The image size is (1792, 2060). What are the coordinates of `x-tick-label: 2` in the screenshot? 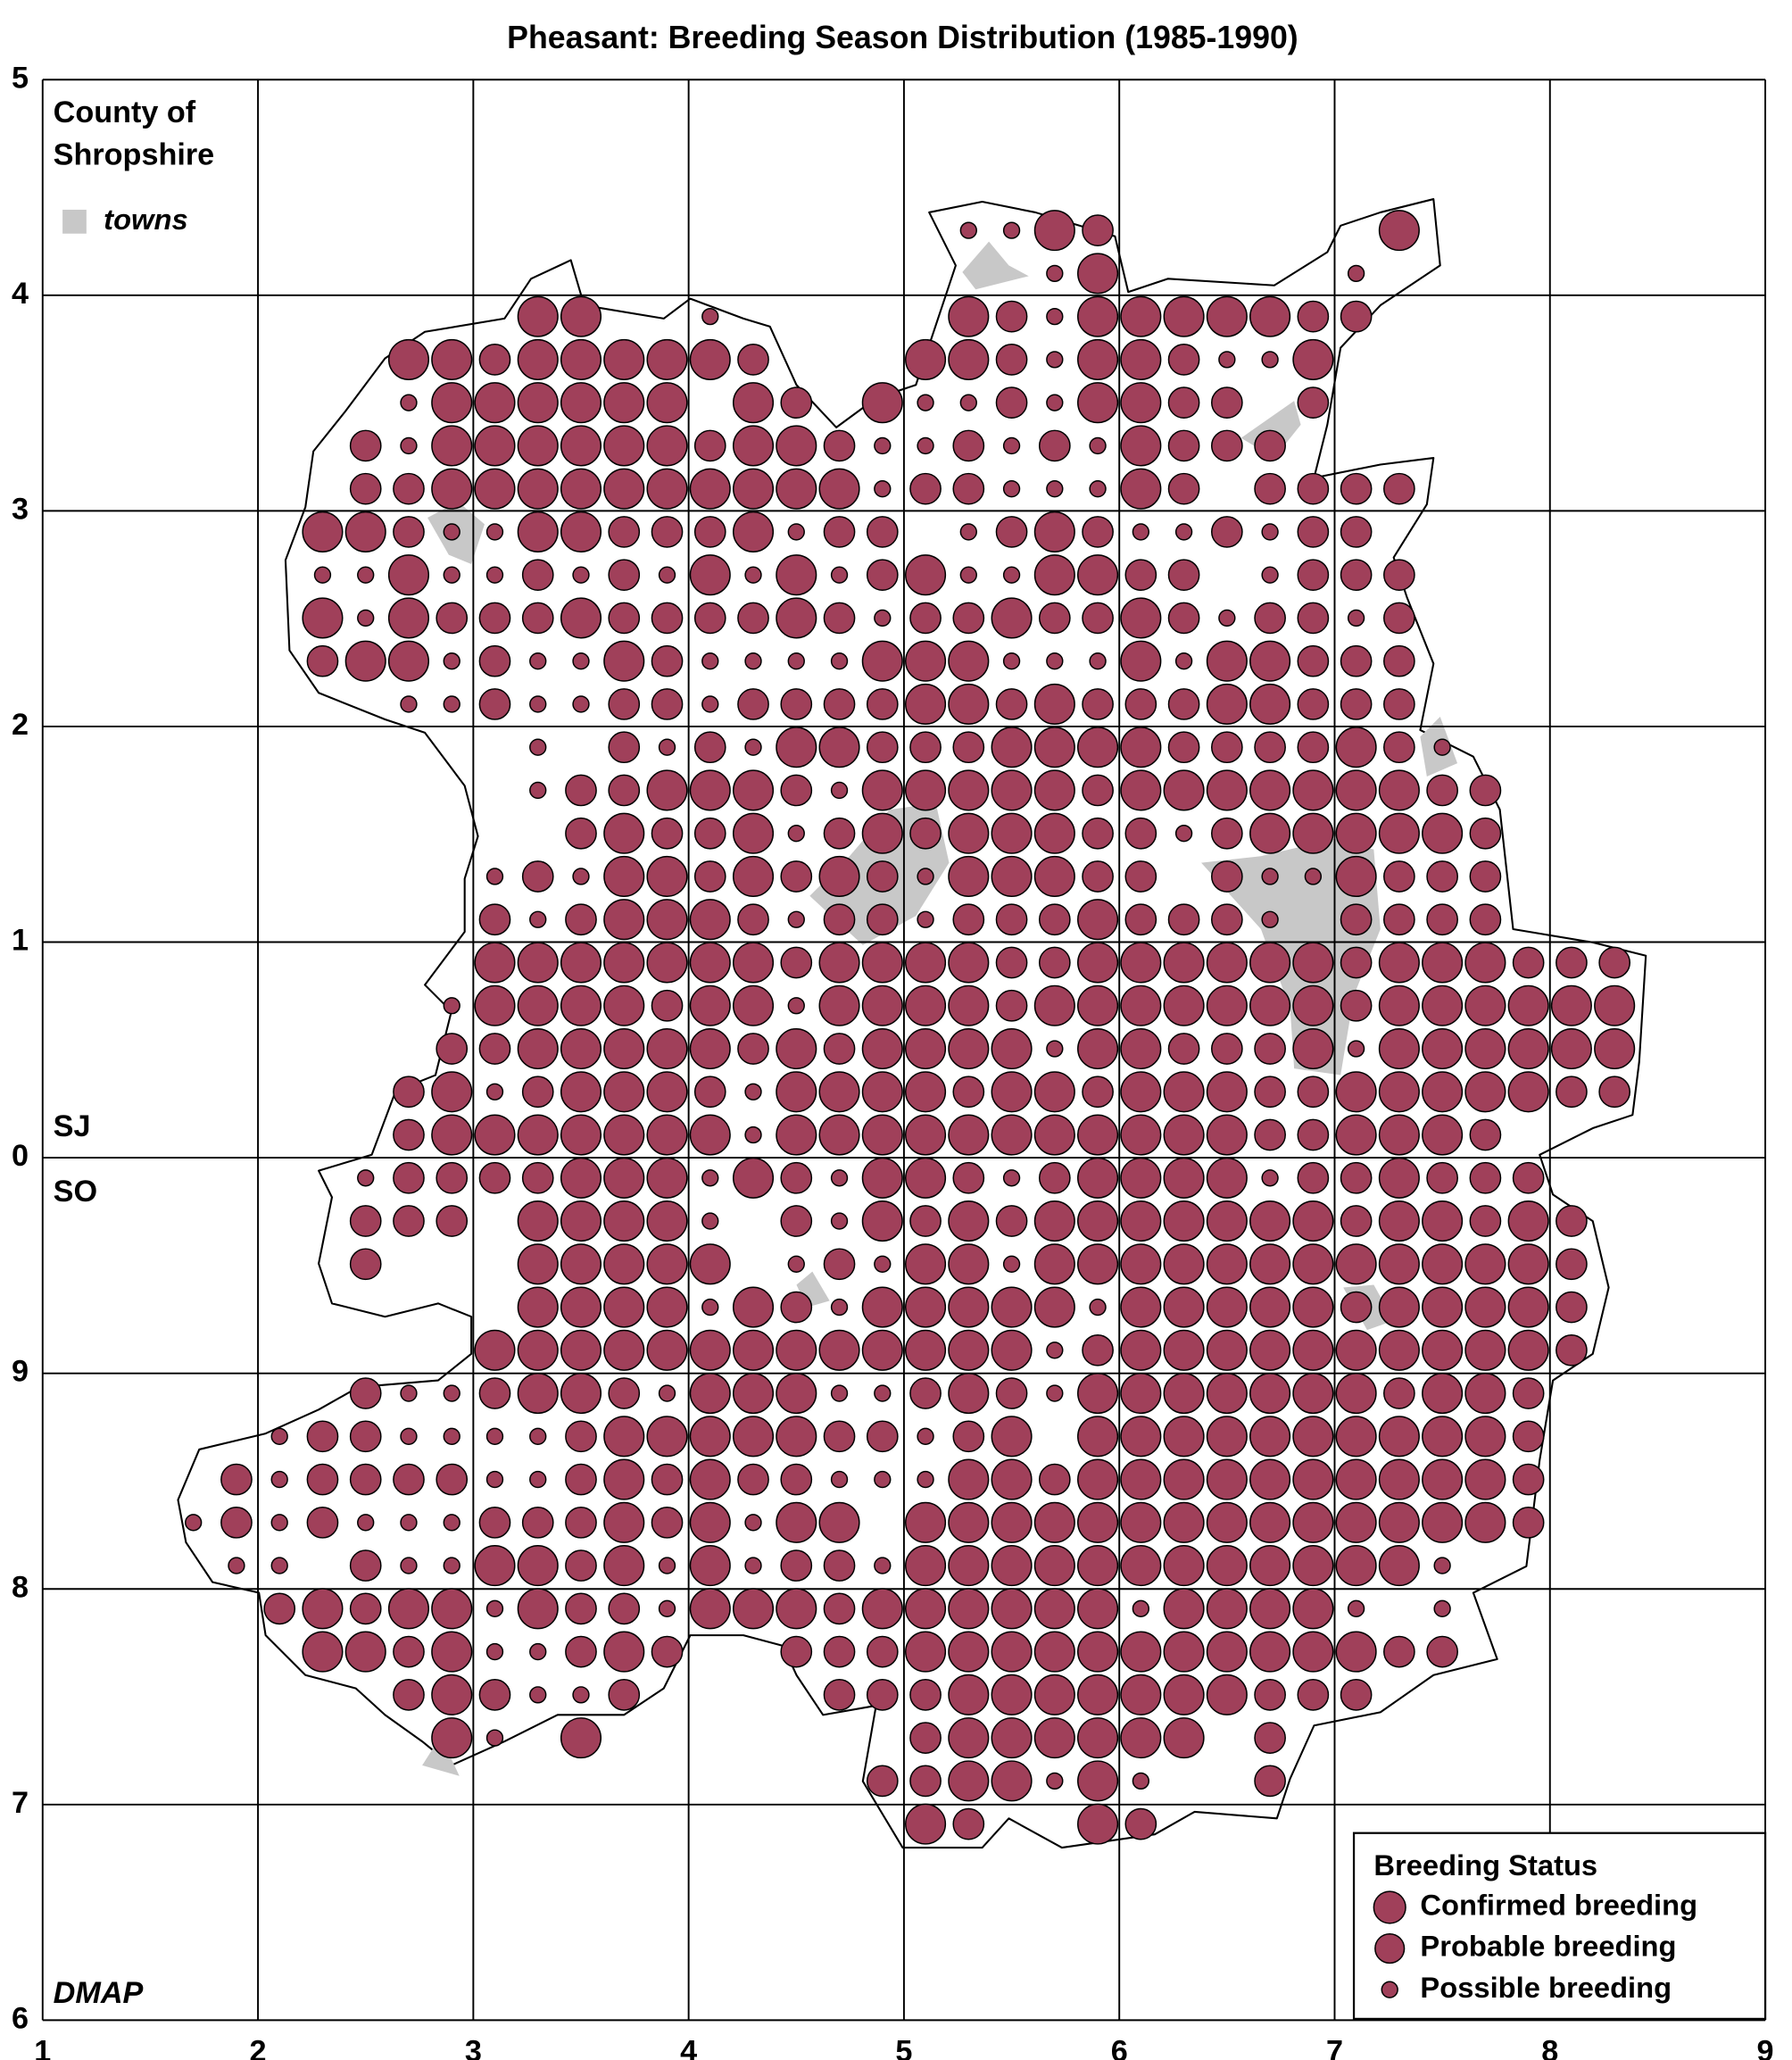 It's located at (258, 2047).